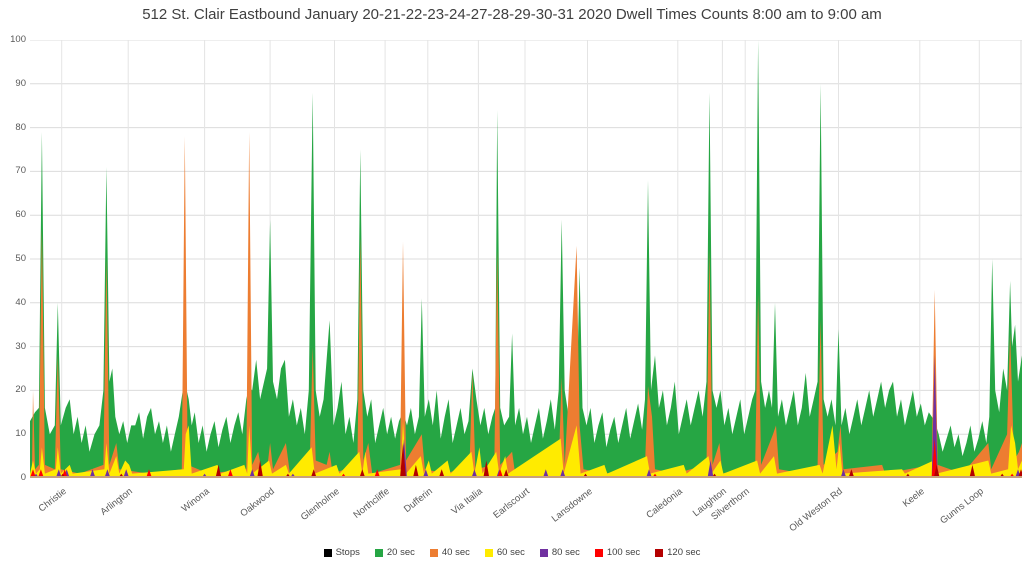  I want to click on y-axis-tick-label: 90, so click(20, 83).